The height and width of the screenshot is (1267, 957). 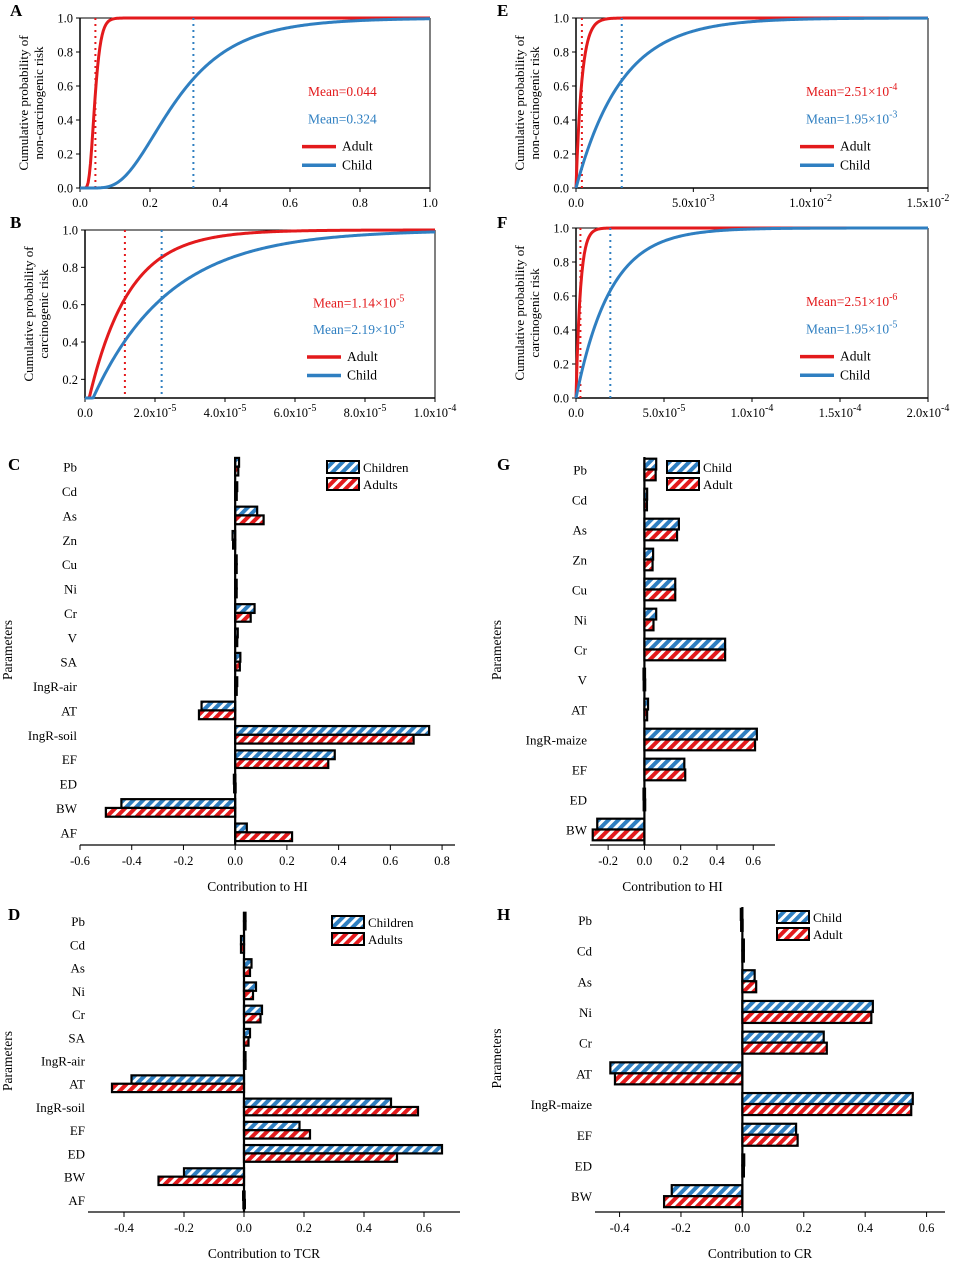 What do you see at coordinates (264, 837) in the screenshot?
I see `bar-adults-af` at bounding box center [264, 837].